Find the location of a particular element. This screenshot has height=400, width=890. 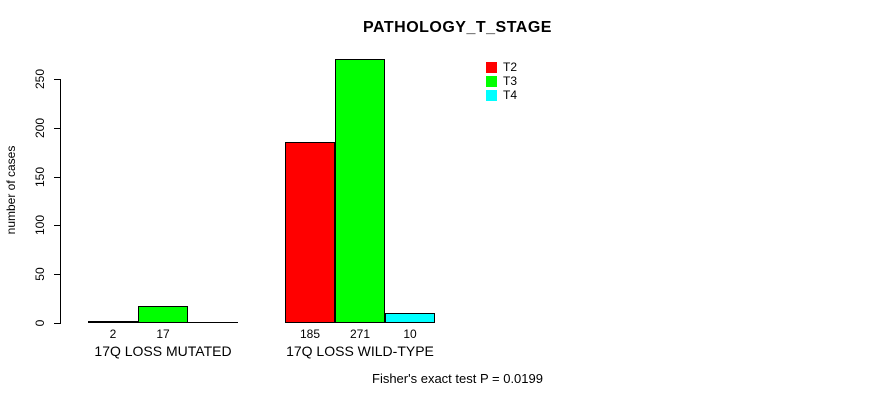

category-label: 17Q LOSS MUTATED is located at coordinates (163, 351).